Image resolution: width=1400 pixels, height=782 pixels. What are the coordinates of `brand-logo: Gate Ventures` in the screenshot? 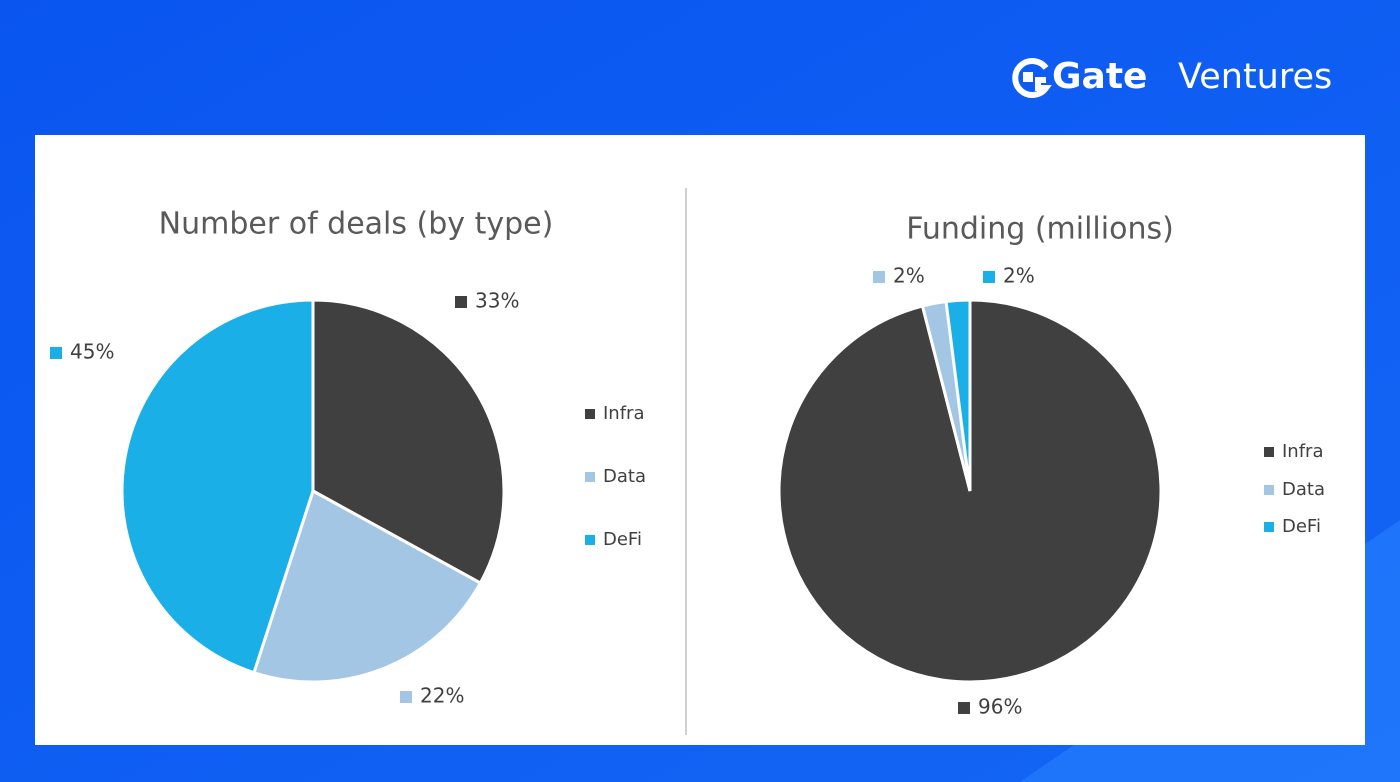 It's located at (1172, 77).